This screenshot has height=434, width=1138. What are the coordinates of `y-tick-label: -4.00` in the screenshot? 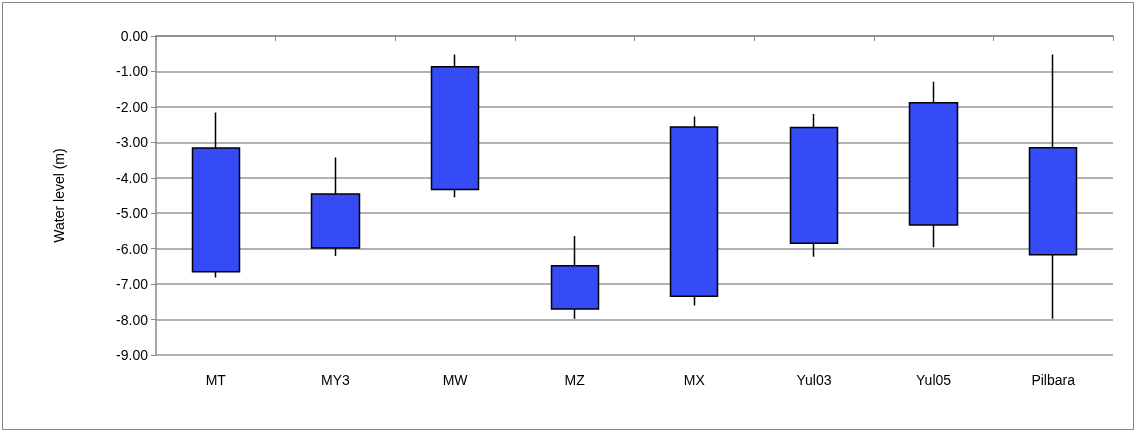 It's located at (132, 177).